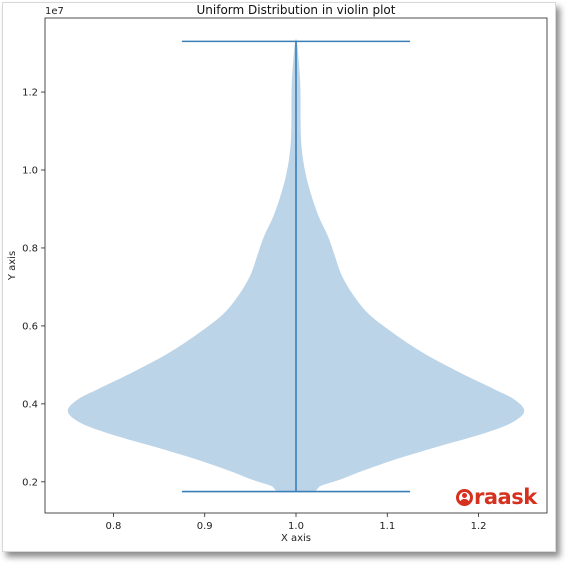  Describe the element at coordinates (54, 11) in the screenshot. I see `y-axis-offset-label: 1e7` at that location.